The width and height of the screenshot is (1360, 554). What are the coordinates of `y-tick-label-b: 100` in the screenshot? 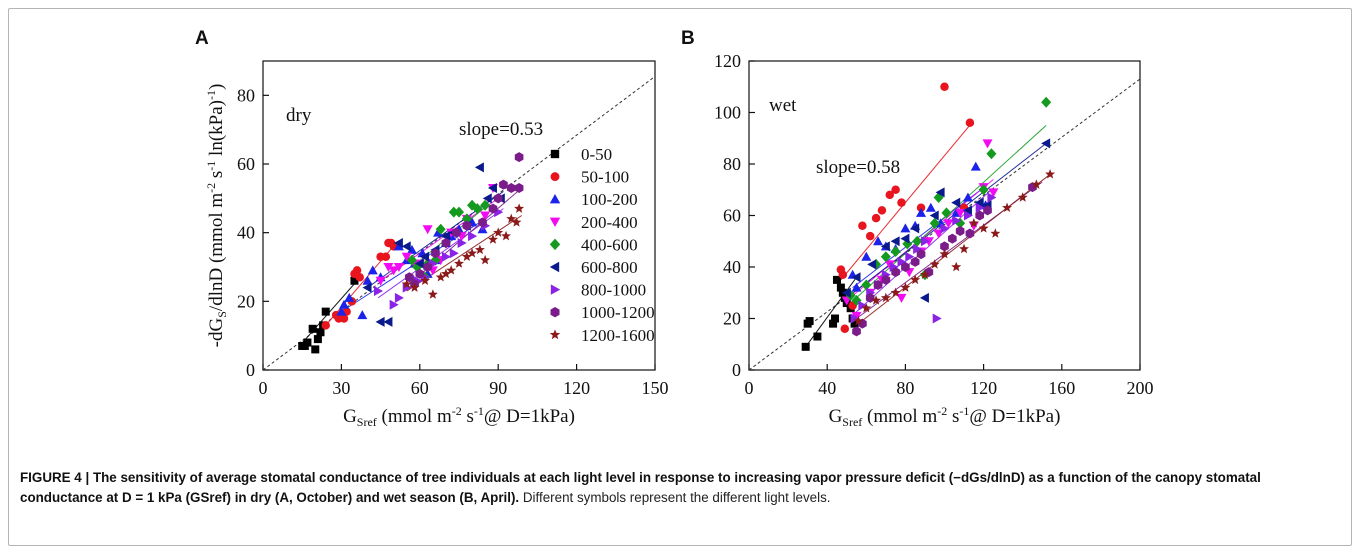 It's located at (727, 113).